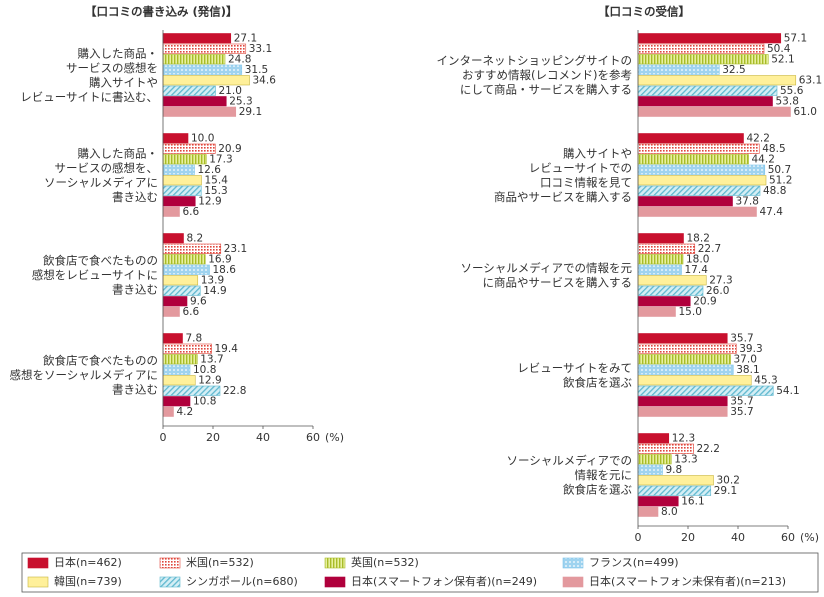  Describe the element at coordinates (535, 60) in the screenshot. I see `category-line: インターネットショッピングサイトの` at that location.